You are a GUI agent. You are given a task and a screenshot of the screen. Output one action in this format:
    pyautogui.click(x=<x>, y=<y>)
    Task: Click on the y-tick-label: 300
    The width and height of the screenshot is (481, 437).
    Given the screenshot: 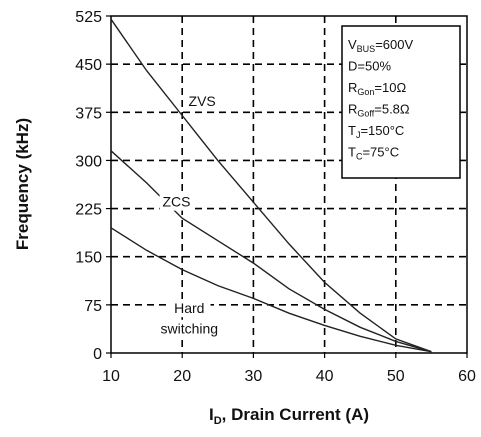 What is the action you would take?
    pyautogui.click(x=88, y=161)
    